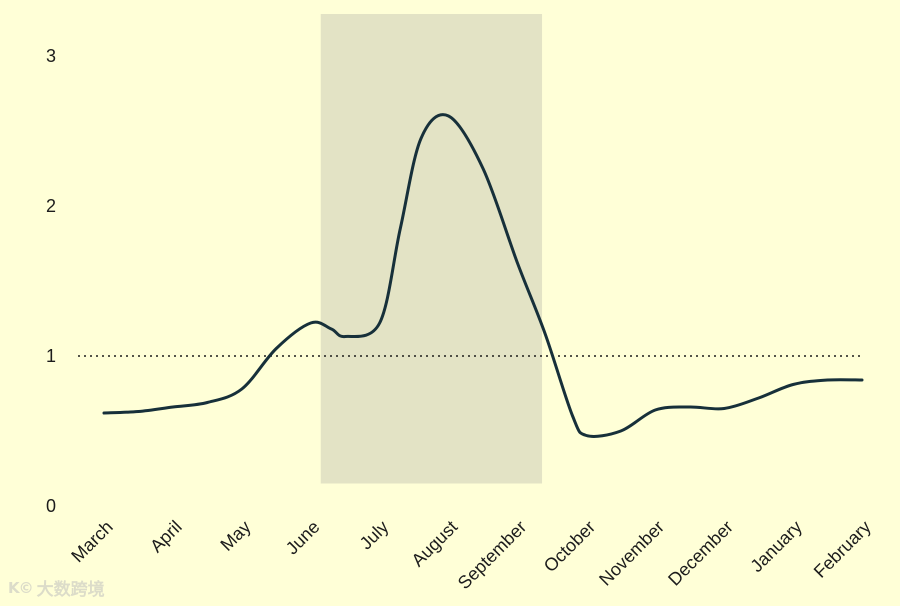 The height and width of the screenshot is (606, 900). What do you see at coordinates (700, 553) in the screenshot?
I see `x-tick-label: December` at bounding box center [700, 553].